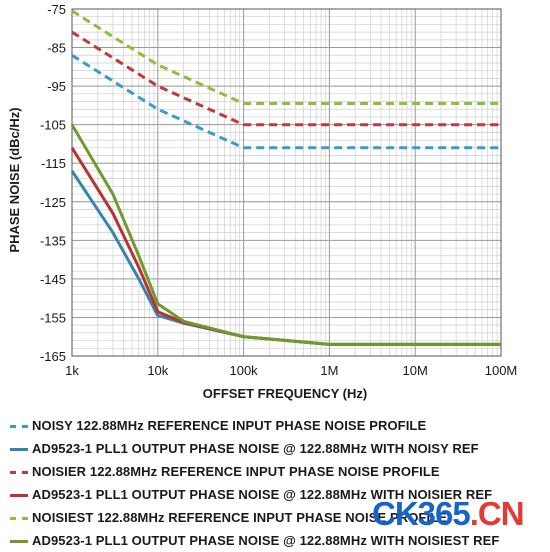  I want to click on y-tick-label: -125, so click(53, 202).